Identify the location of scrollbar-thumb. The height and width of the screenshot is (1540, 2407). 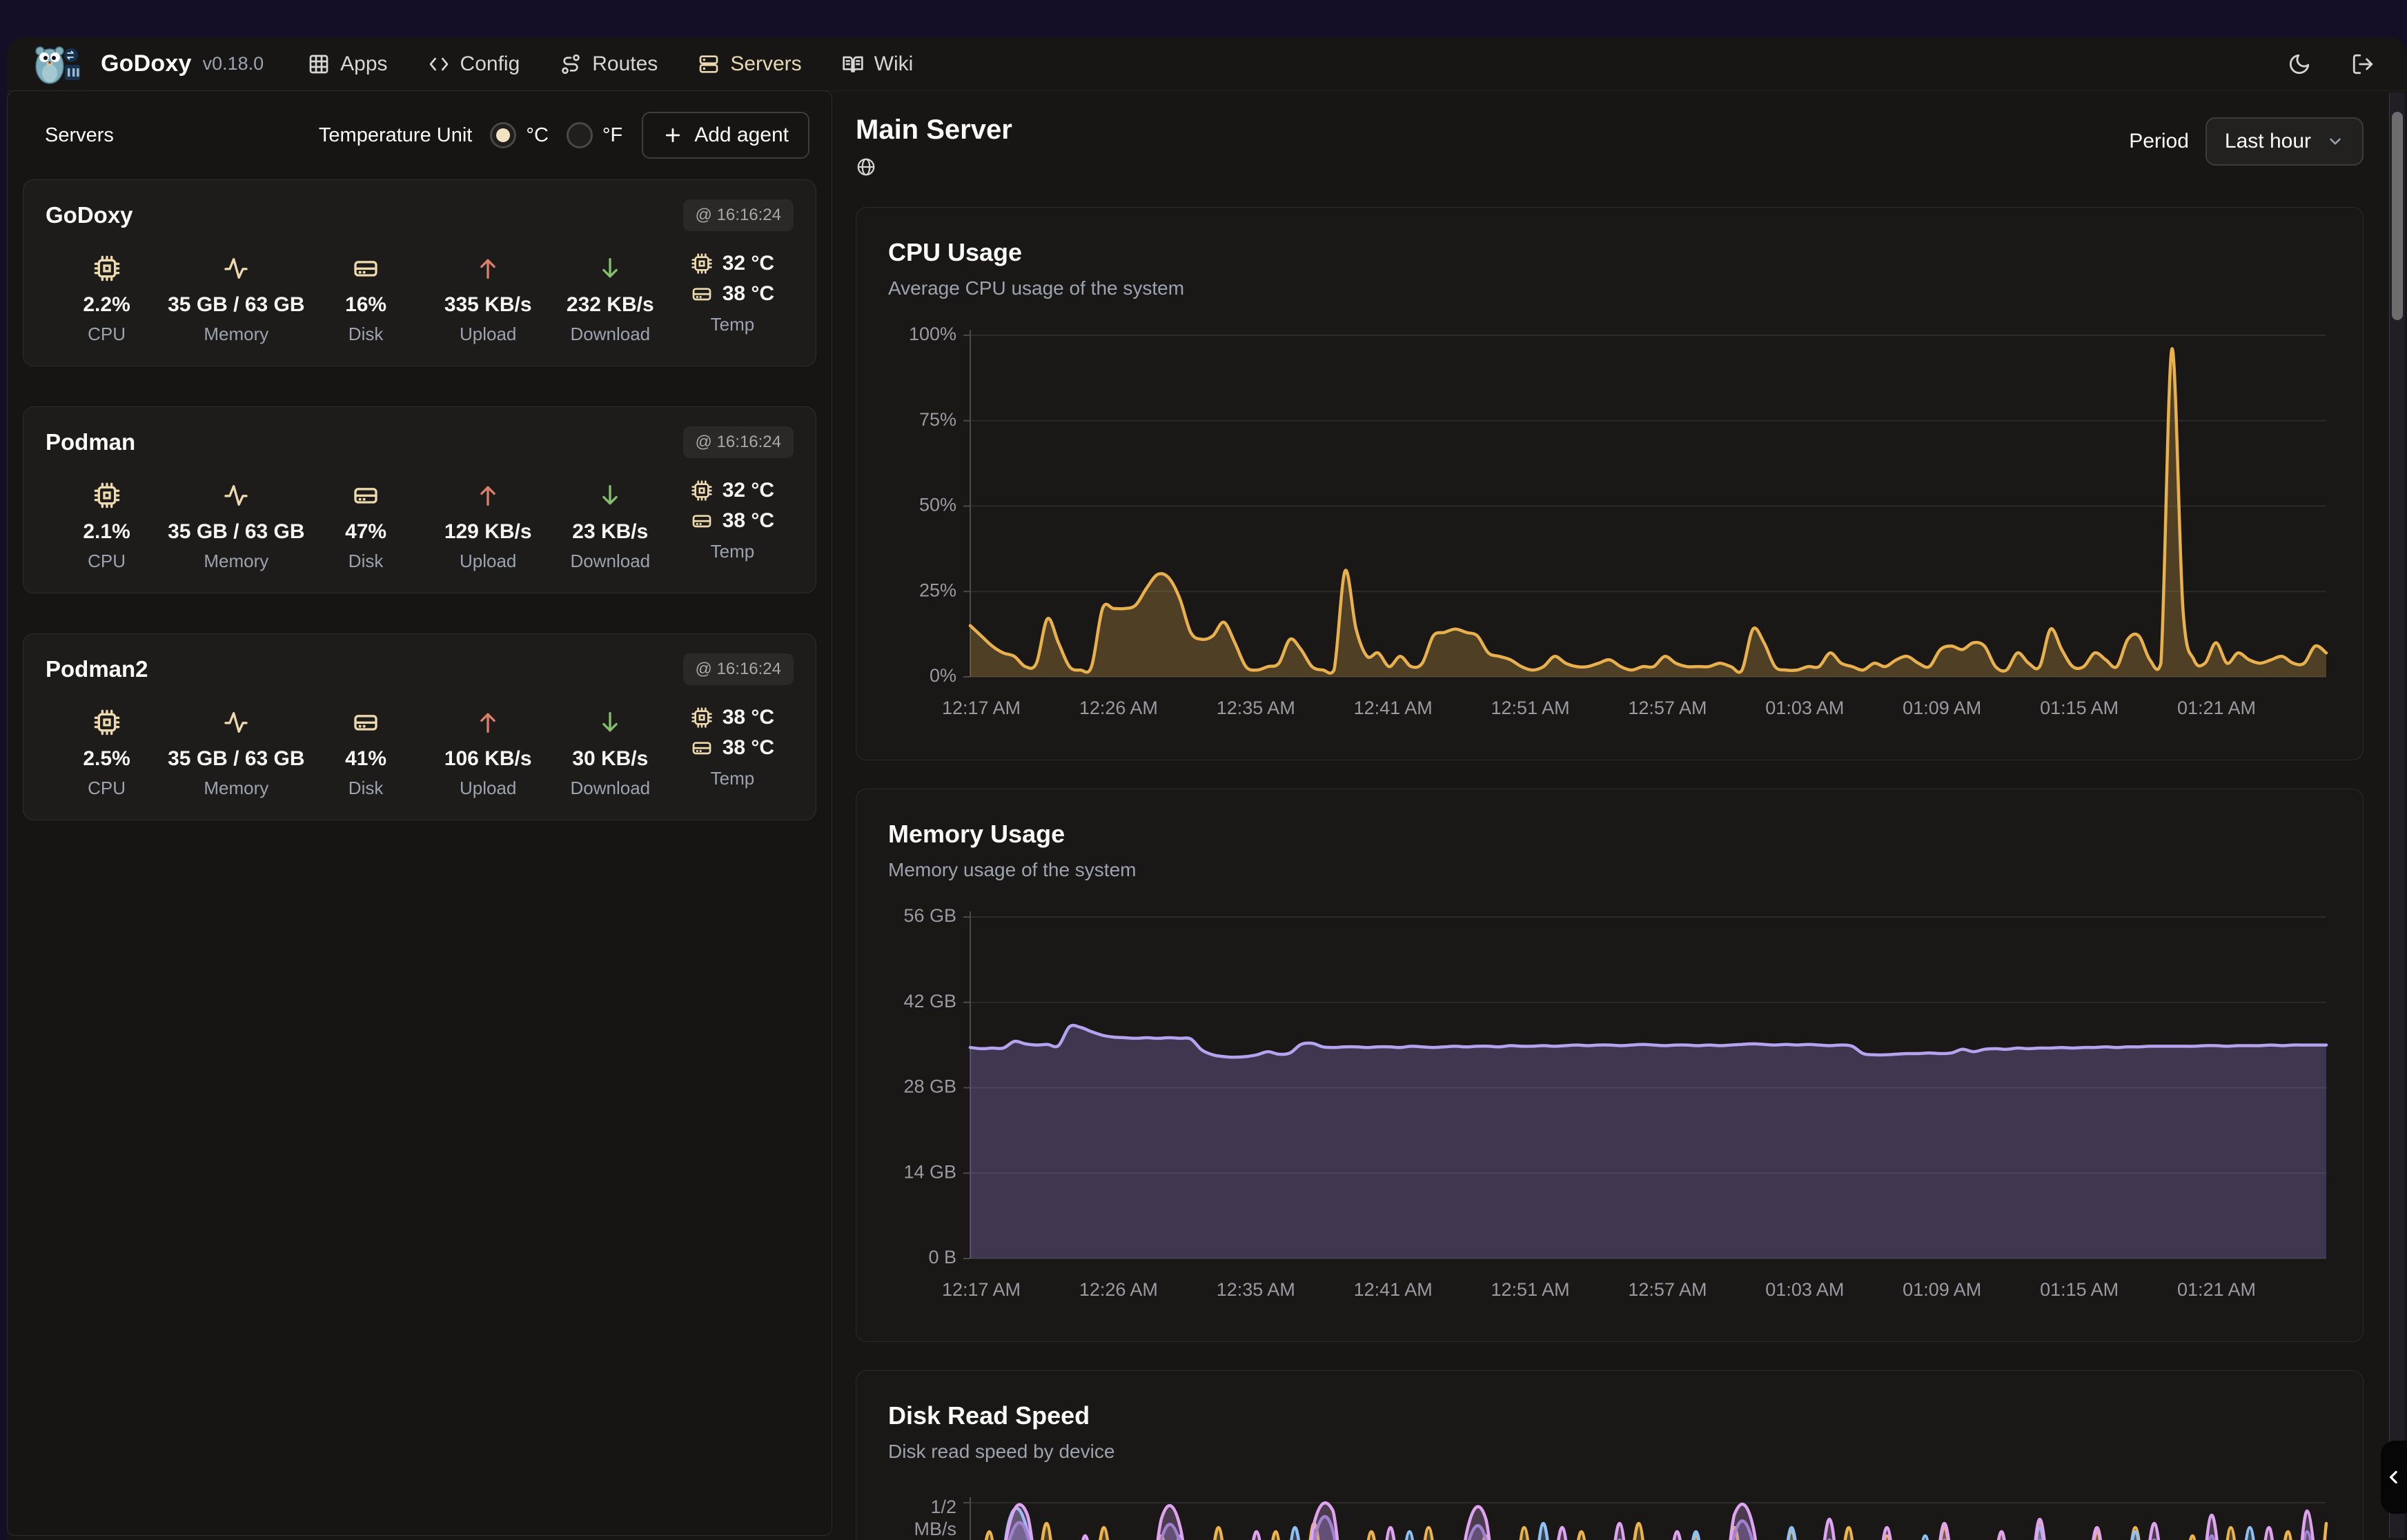
(2397, 216).